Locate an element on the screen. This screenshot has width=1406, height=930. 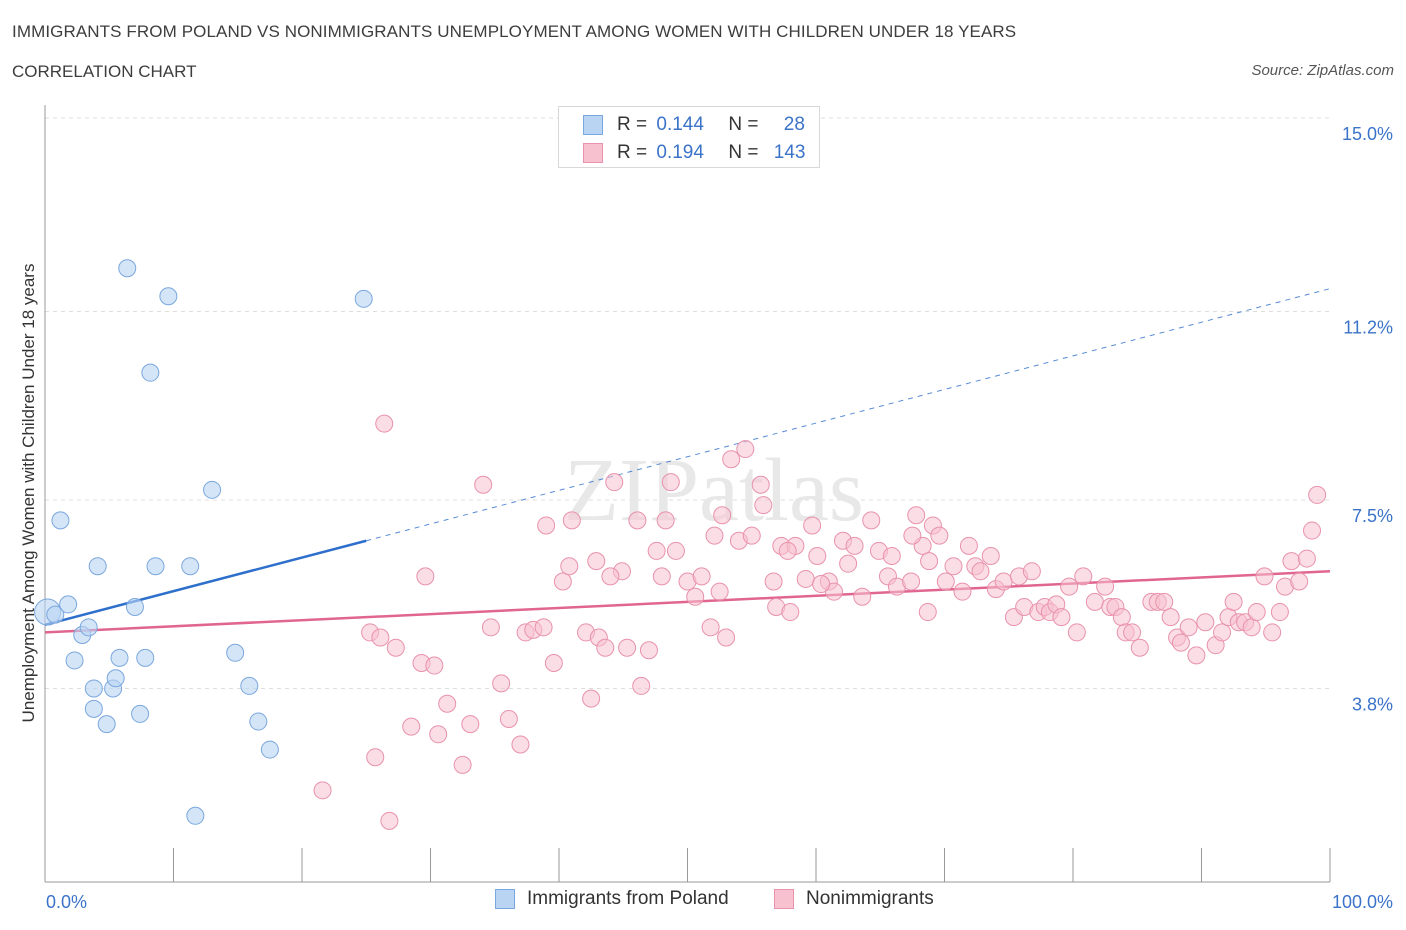
y-tick-label: 11.2% is located at coordinates (1368, 328).